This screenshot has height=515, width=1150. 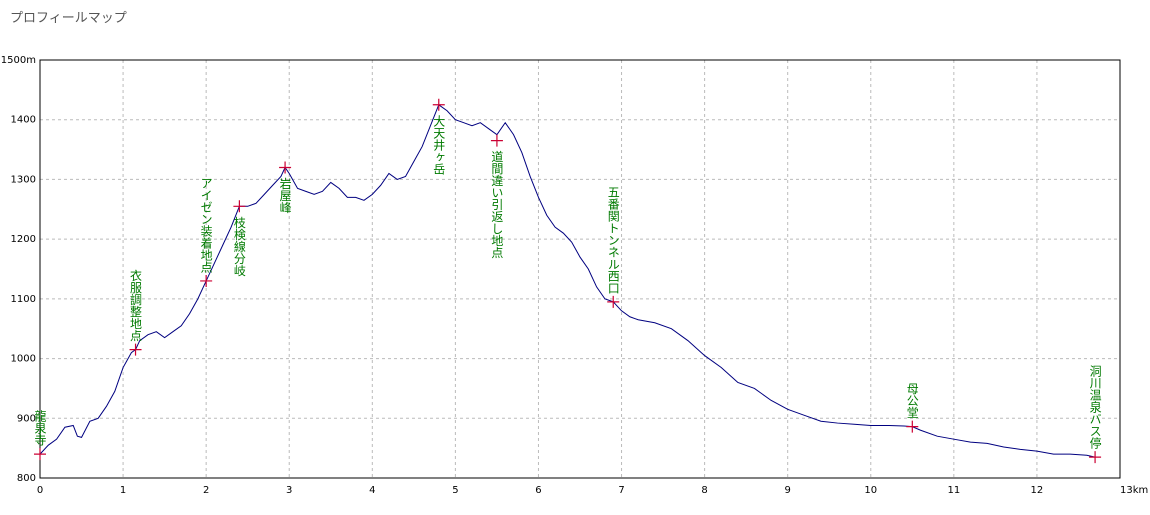 What do you see at coordinates (621, 490) in the screenshot?
I see `x-tick-label: 7` at bounding box center [621, 490].